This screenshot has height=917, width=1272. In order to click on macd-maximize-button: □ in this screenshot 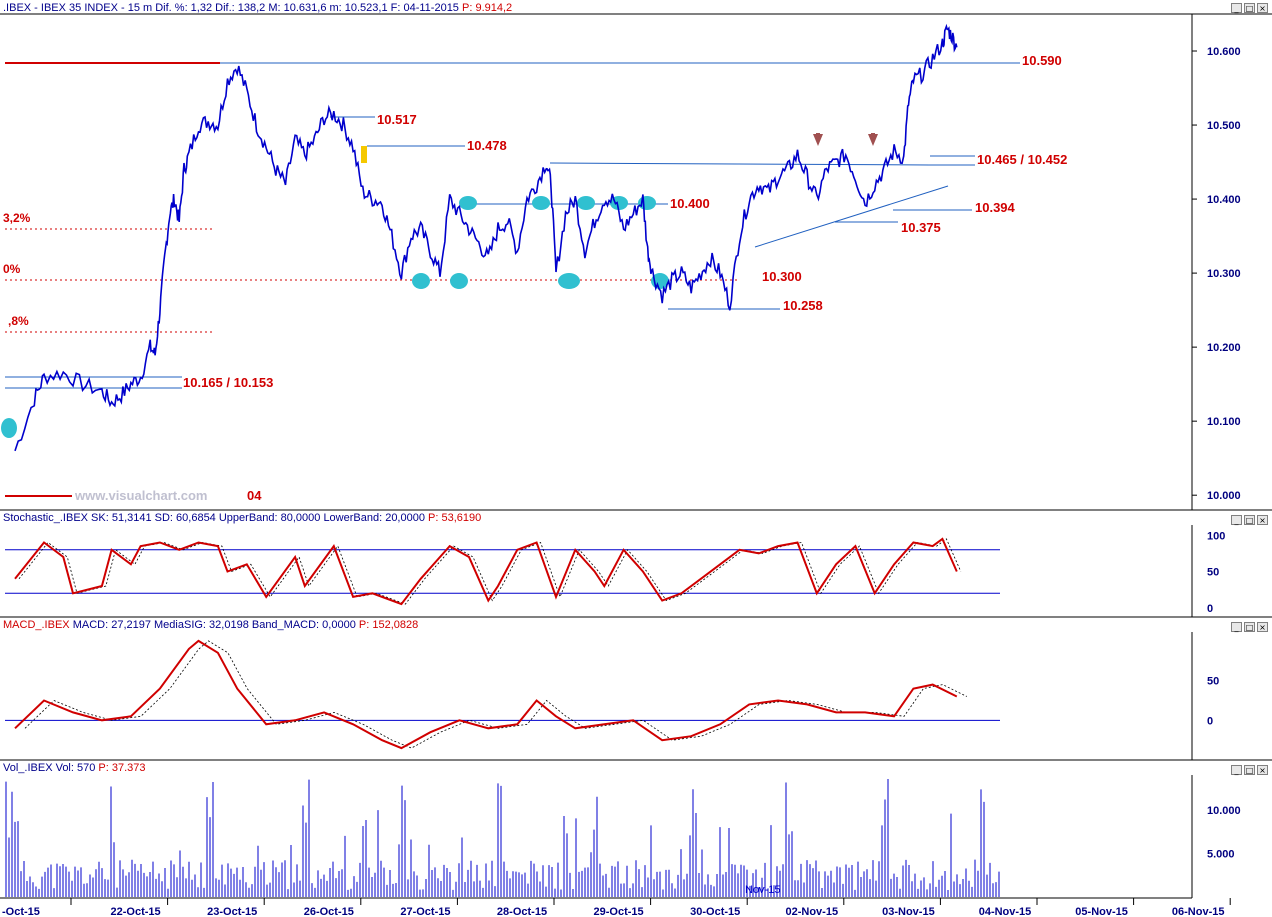, I will do `click(1249, 627)`.